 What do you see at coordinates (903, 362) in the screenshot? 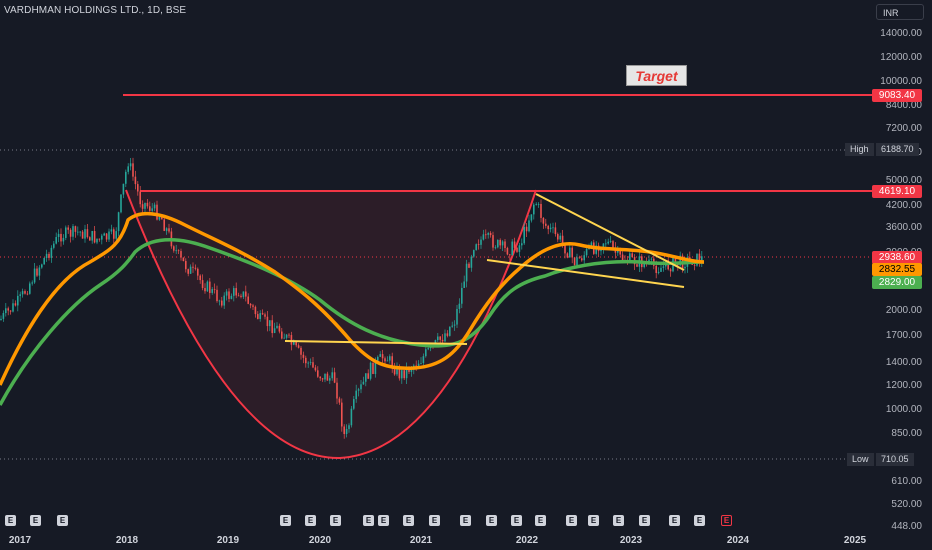
I see `price-tick-label: 1400.00` at bounding box center [903, 362].